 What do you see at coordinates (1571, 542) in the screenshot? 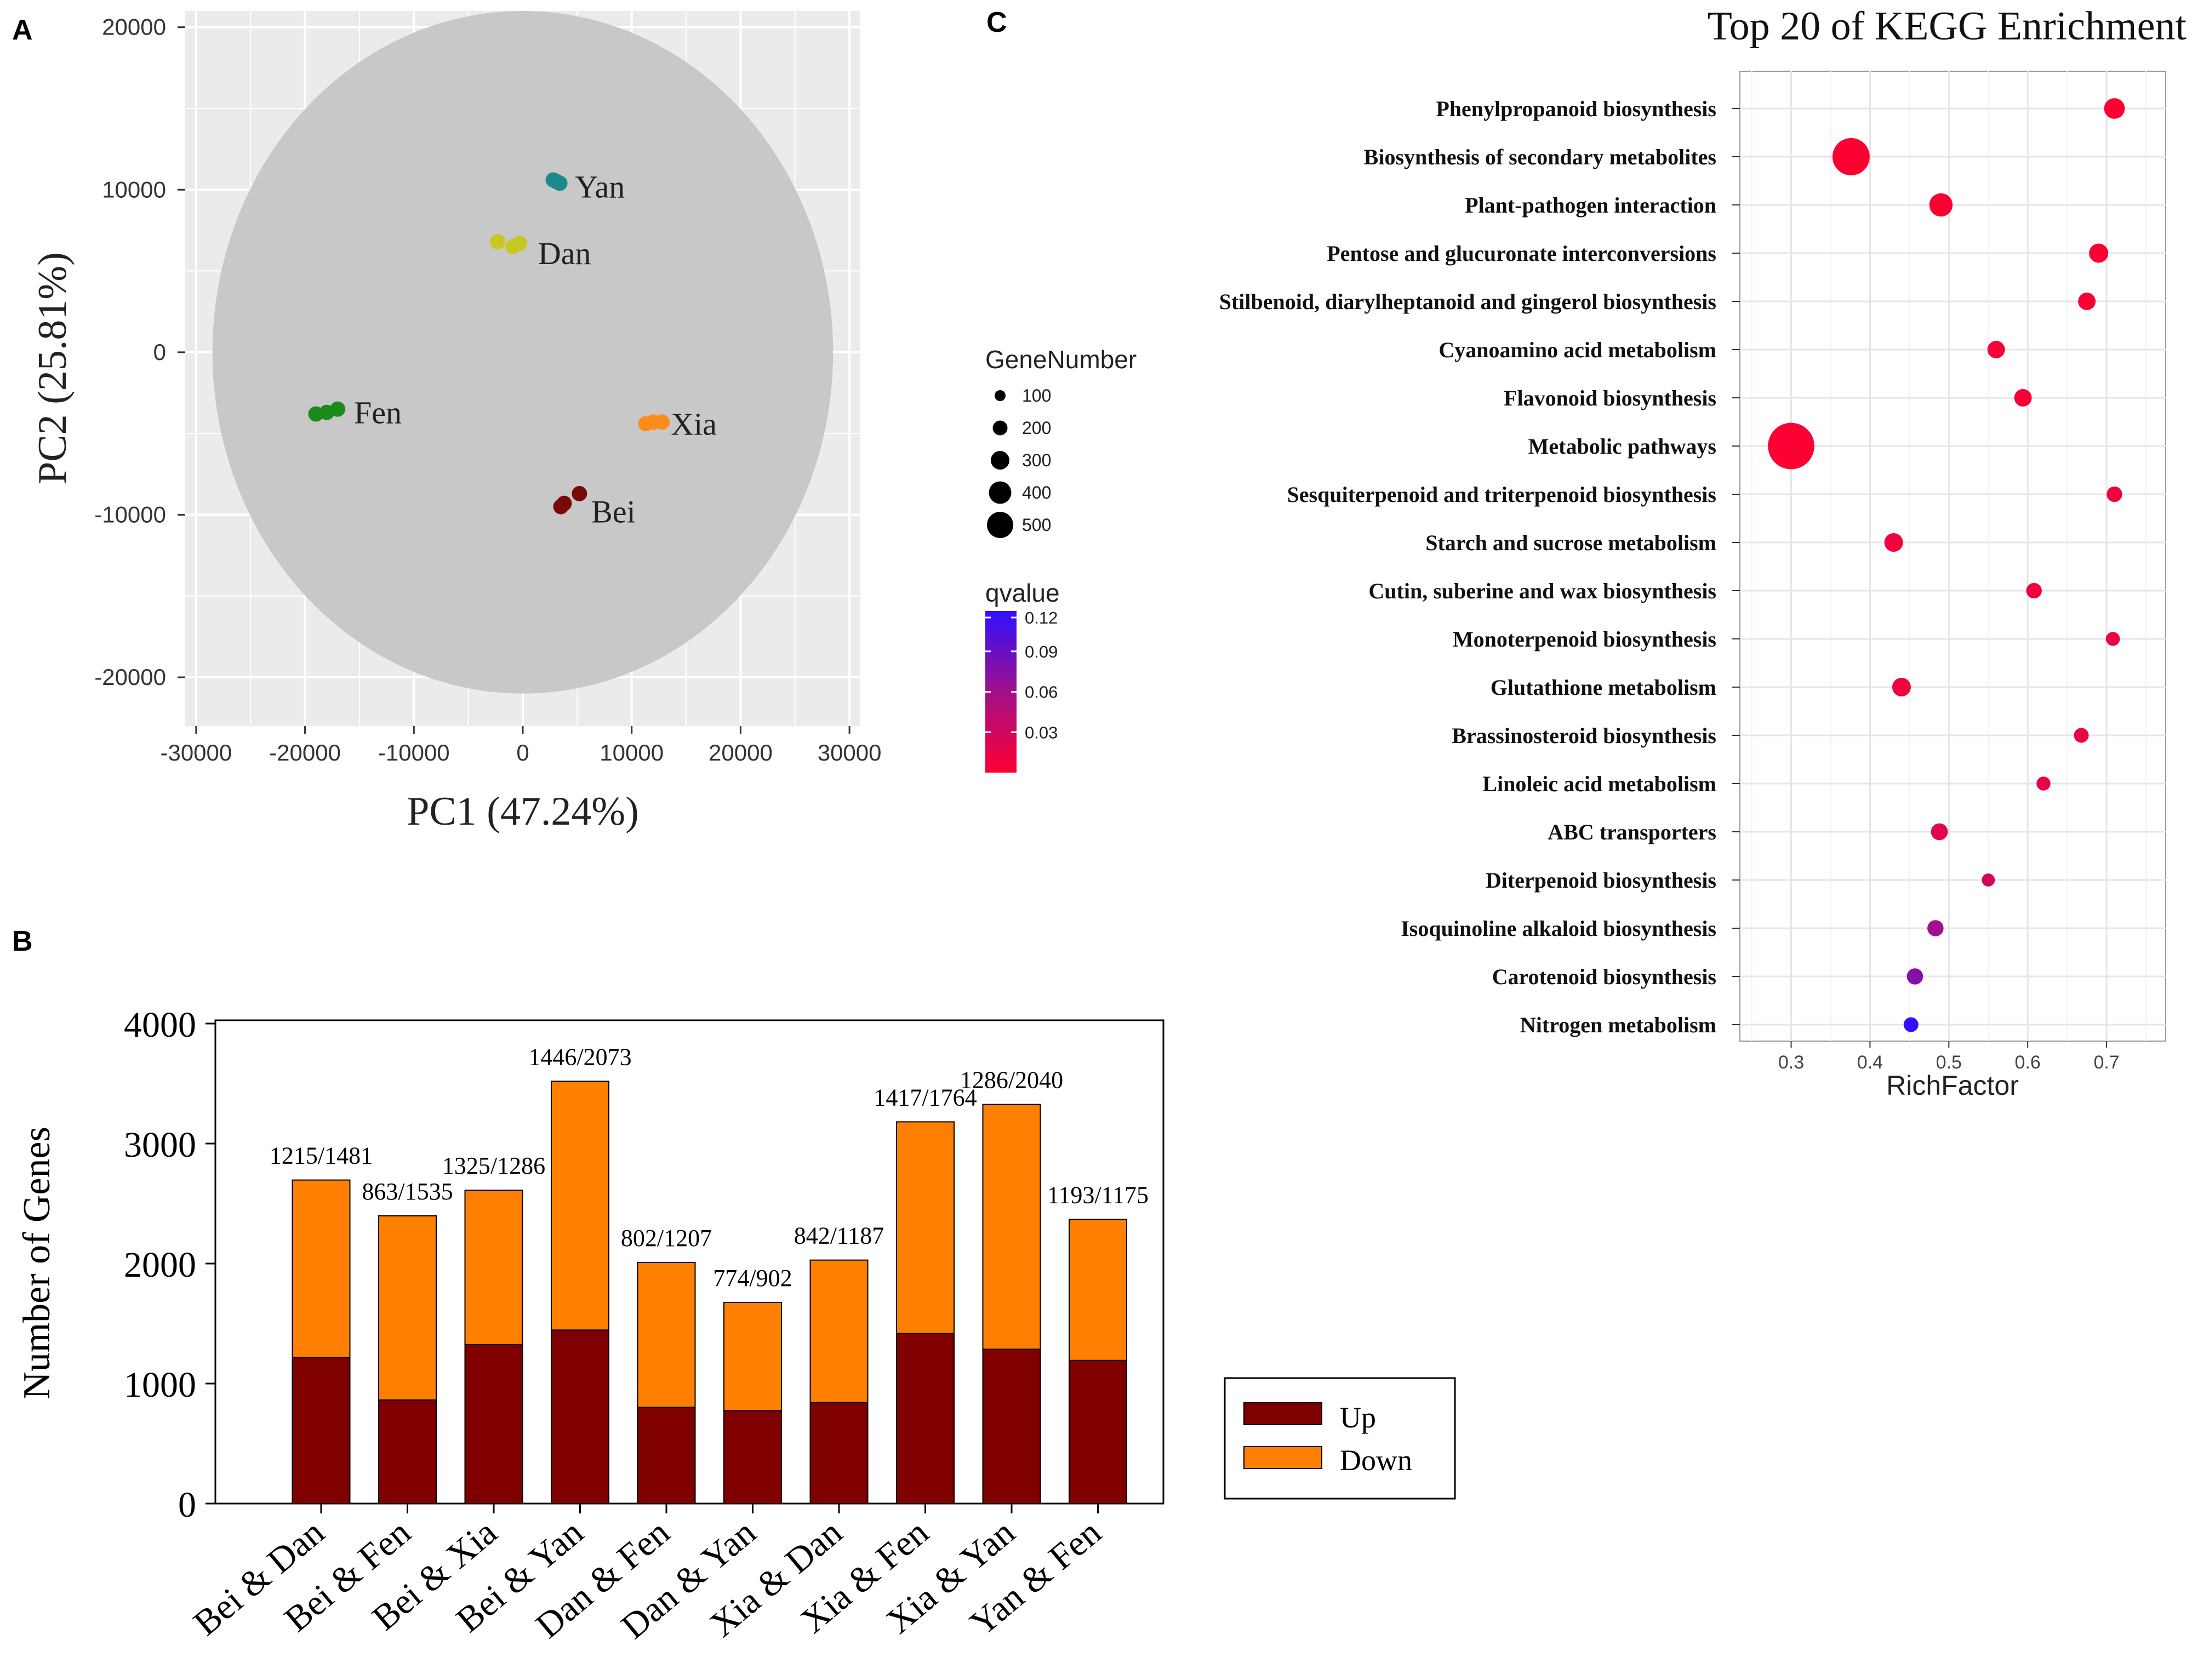
I see `kegg-pathway-label: Starch and sucrose metabolism` at bounding box center [1571, 542].